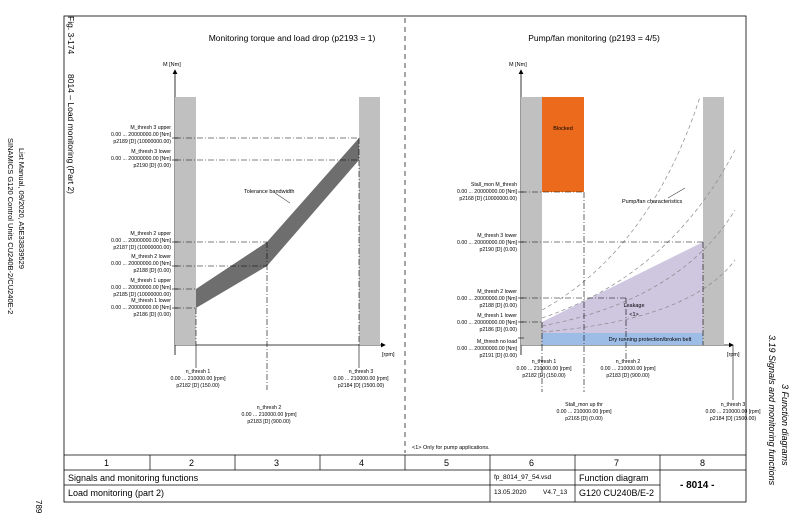  What do you see at coordinates (487, 192) in the screenshot?
I see `stall-range: 0.00 ... 20000000.00 [Nm]` at bounding box center [487, 192].